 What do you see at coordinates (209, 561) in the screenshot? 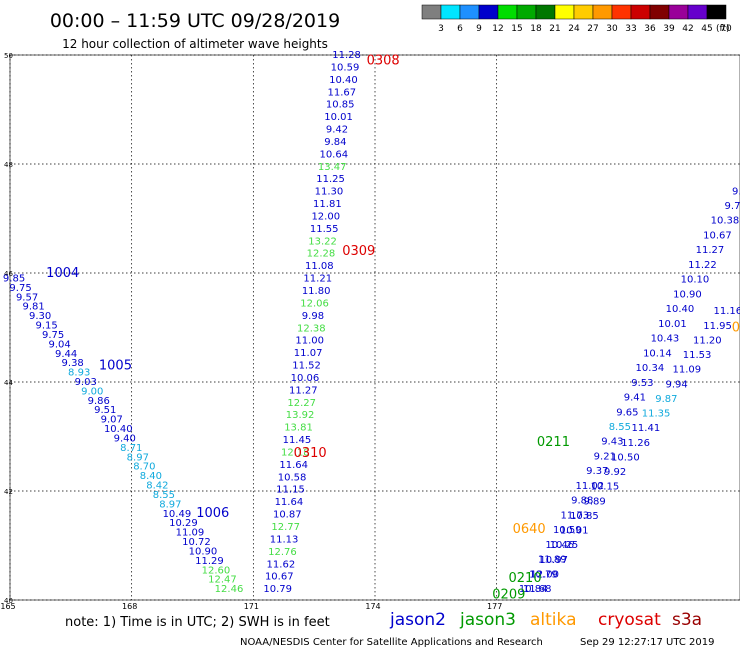
I see `wave-height-value: 11.29` at bounding box center [209, 561].